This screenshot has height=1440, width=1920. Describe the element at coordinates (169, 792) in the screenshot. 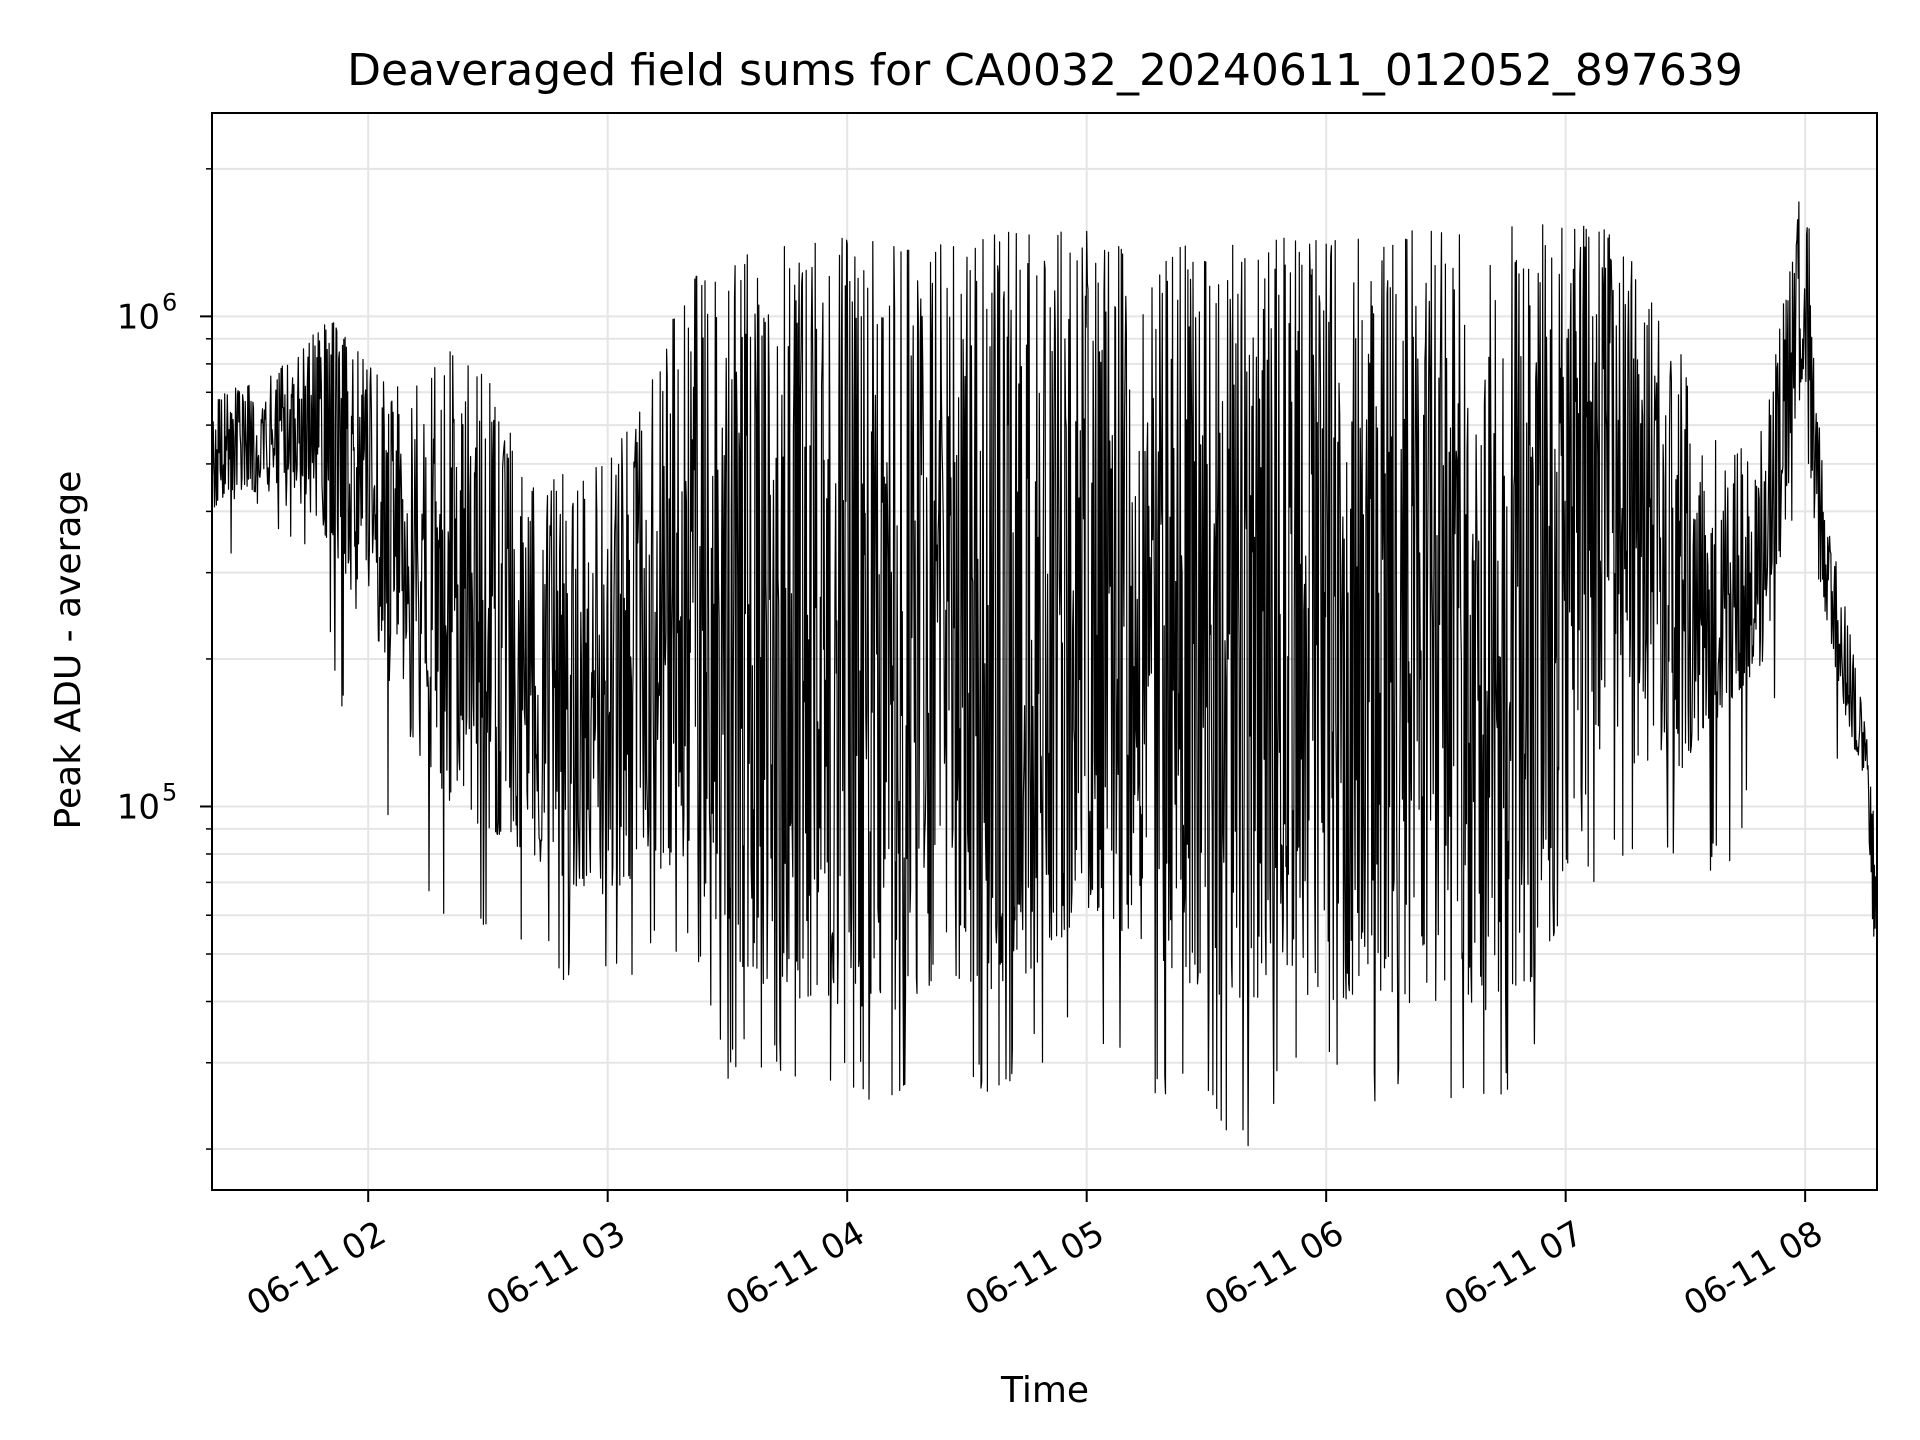

I see `y-tick-label-exponent: 5` at that location.